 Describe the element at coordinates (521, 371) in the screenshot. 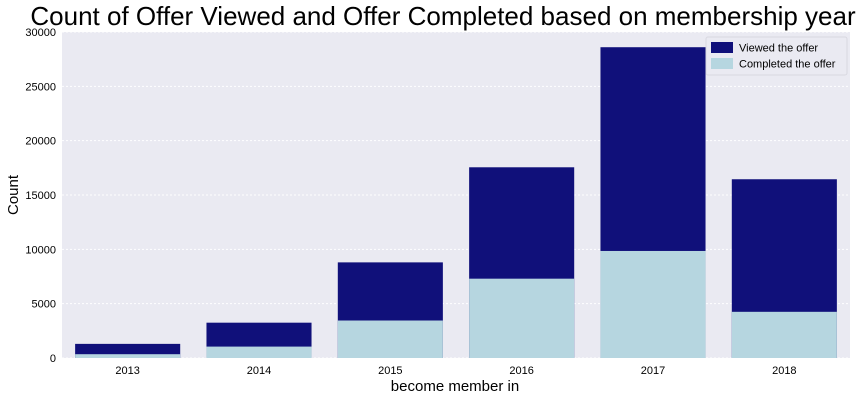

I see `x-tick-label: 2016` at that location.